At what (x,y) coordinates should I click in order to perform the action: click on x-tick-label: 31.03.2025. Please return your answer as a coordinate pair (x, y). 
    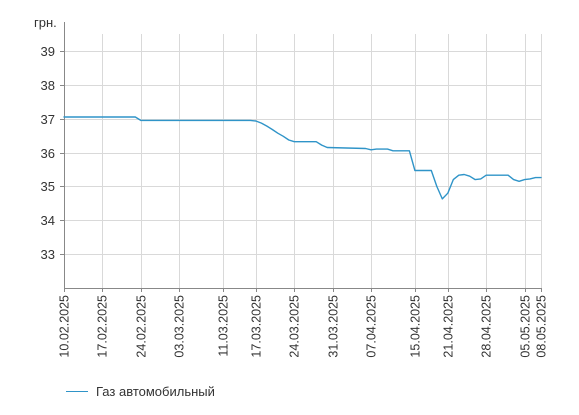
    Looking at the image, I should click on (334, 326).